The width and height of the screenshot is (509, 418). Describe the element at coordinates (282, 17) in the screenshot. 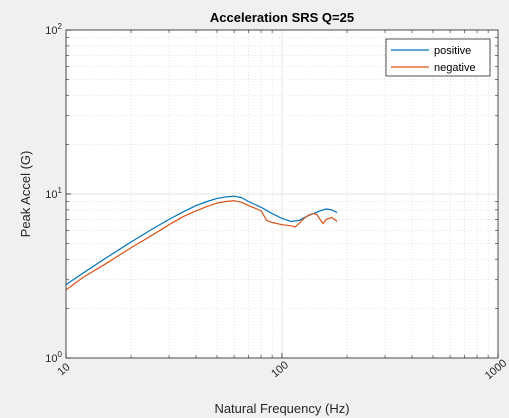

I see `chart-title: Acceleration SRS Q=25` at that location.